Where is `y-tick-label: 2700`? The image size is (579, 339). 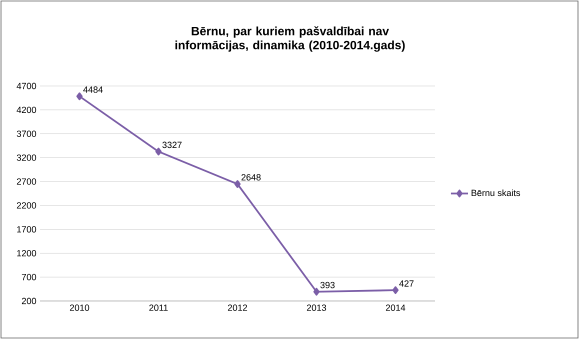
y-tick-label: 2700 is located at coordinates (26, 181).